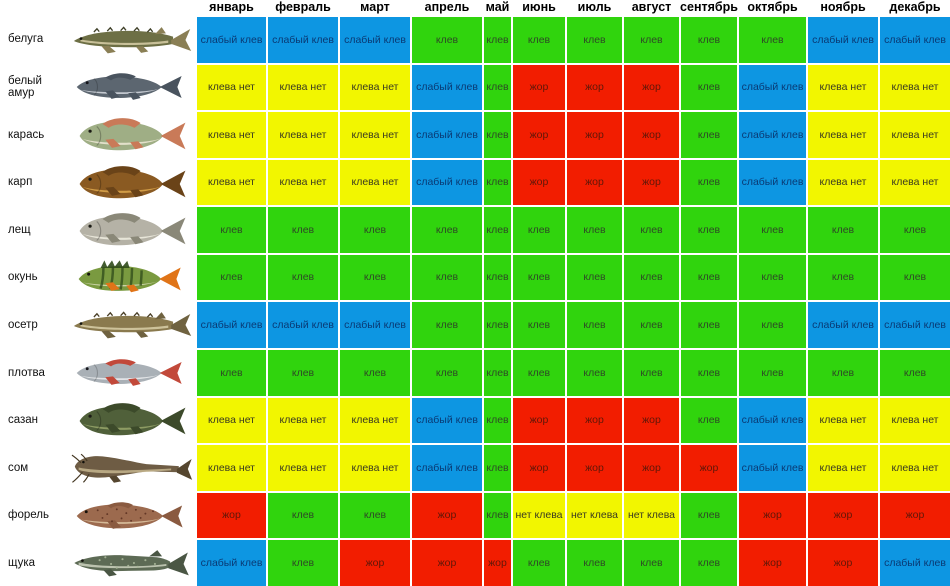 The width and height of the screenshot is (950, 586). I want to click on bite-cell: нет клева, so click(651, 515).